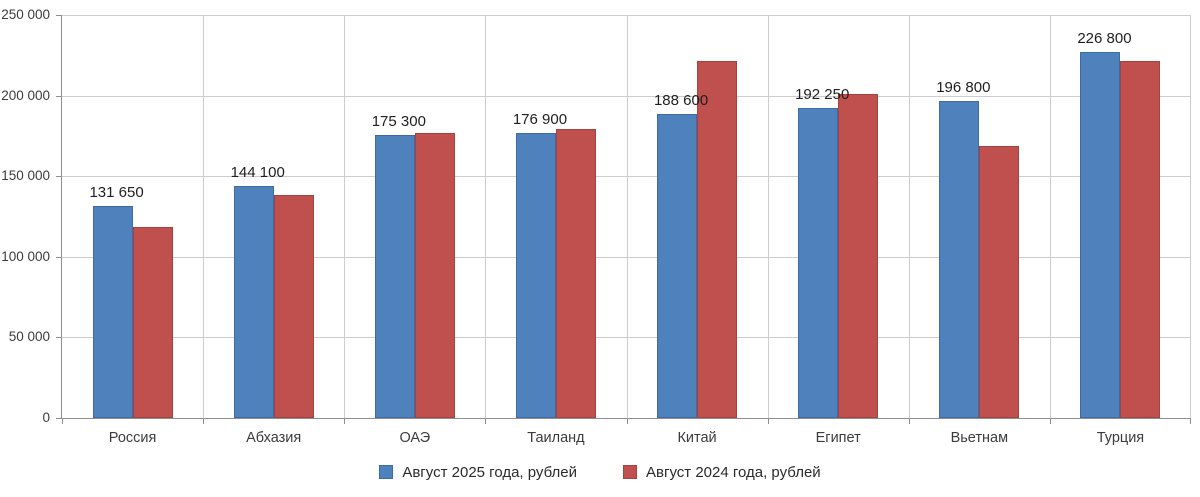 This screenshot has height=497, width=1200. I want to click on legend-label: Август 2025 года, рублей, so click(489, 472).